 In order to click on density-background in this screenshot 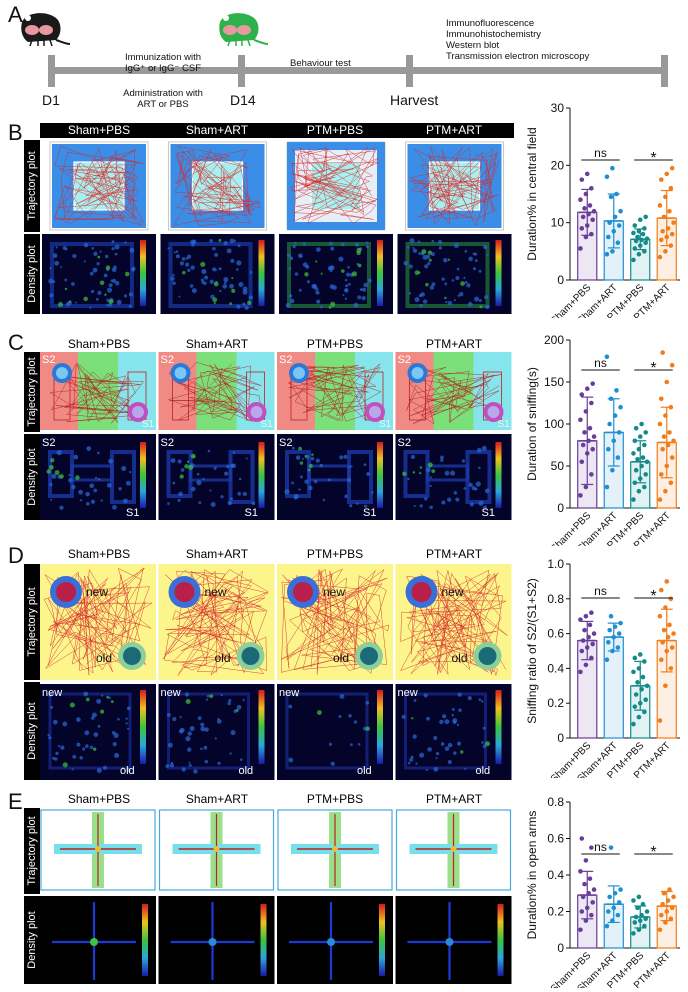, I will do `click(98, 940)`.